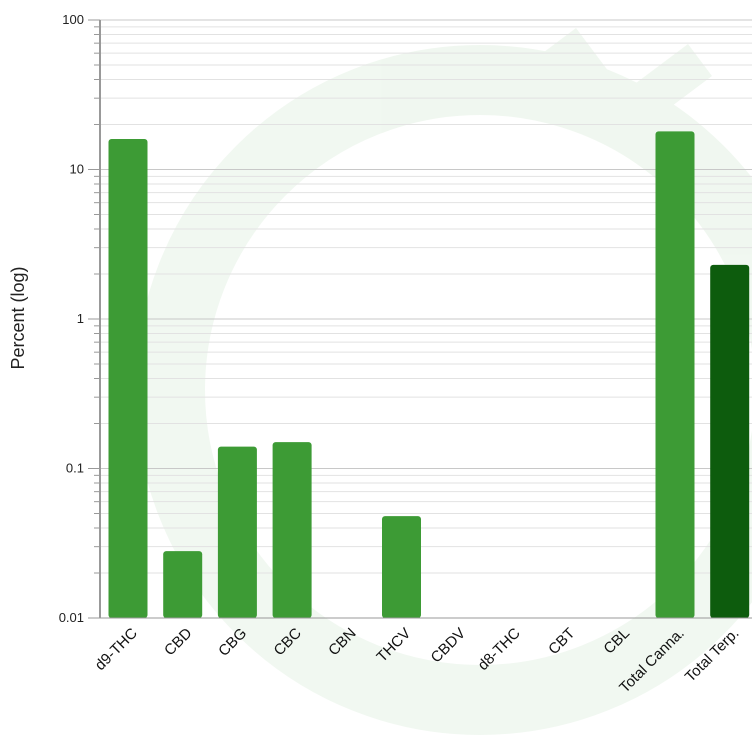  Describe the element at coordinates (71, 617) in the screenshot. I see `y-tick-label: 0.01` at that location.